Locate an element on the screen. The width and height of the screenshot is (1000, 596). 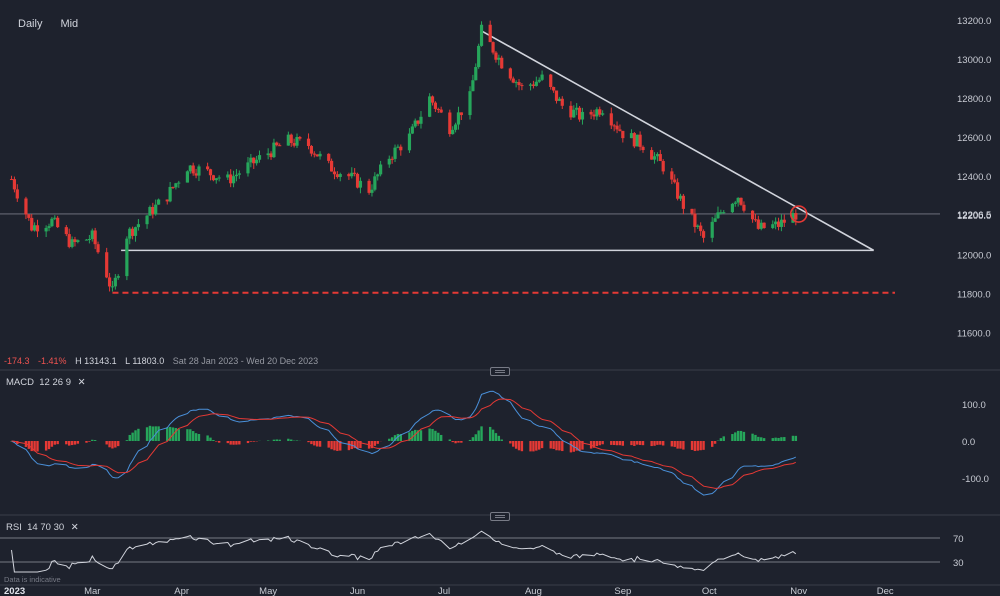
mid-button: Mid is located at coordinates (69, 24).